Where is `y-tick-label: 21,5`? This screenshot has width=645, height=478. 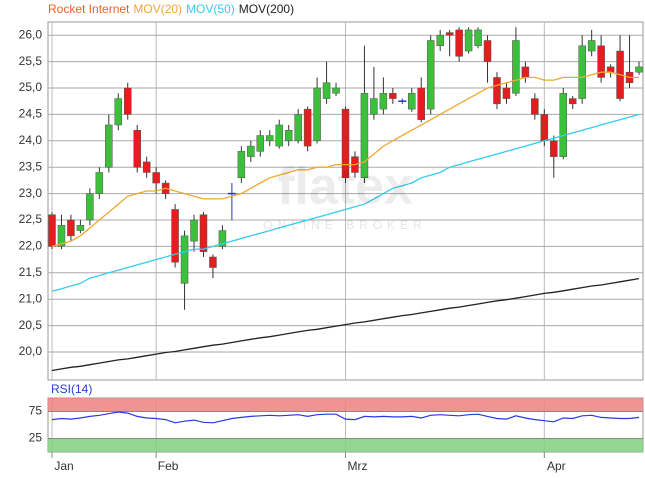 y-tick-label: 21,5 is located at coordinates (31, 272).